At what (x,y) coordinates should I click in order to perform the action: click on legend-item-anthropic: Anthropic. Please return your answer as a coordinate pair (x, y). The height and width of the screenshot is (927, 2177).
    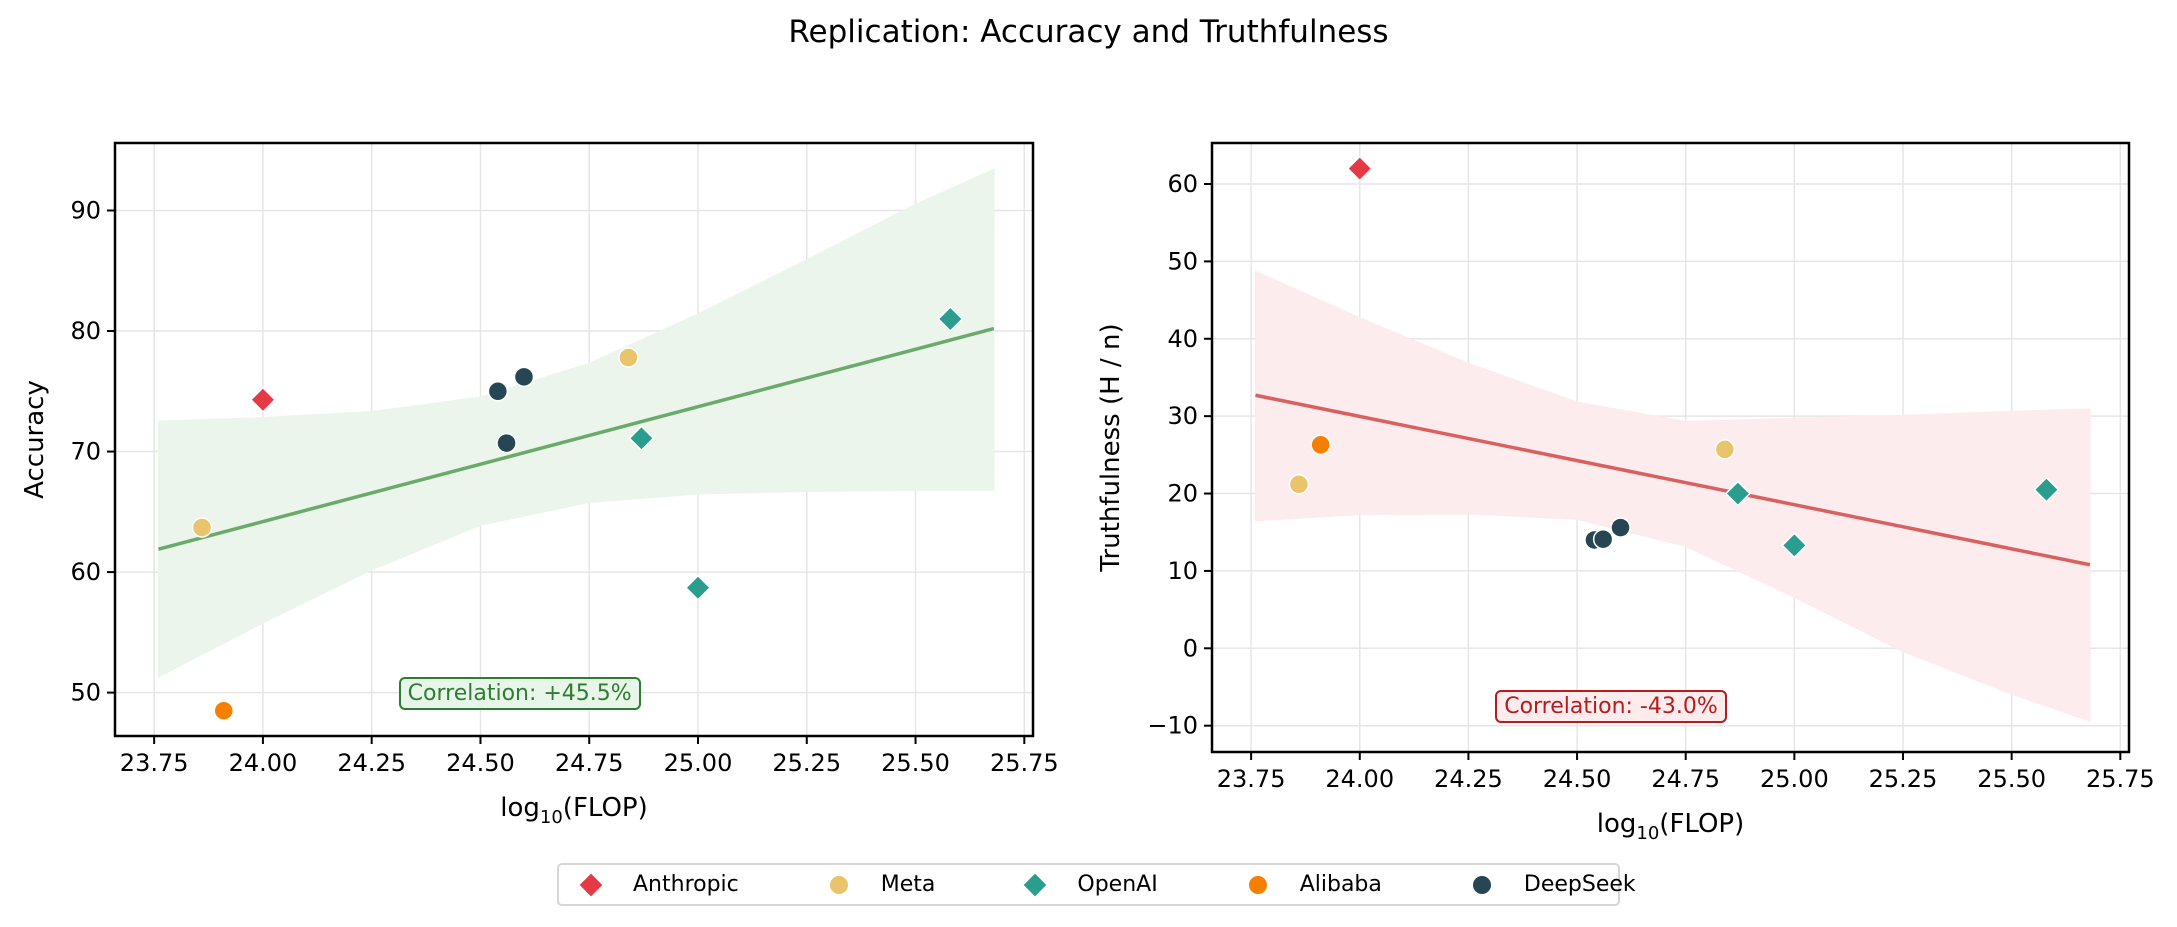
    Looking at the image, I should click on (658, 885).